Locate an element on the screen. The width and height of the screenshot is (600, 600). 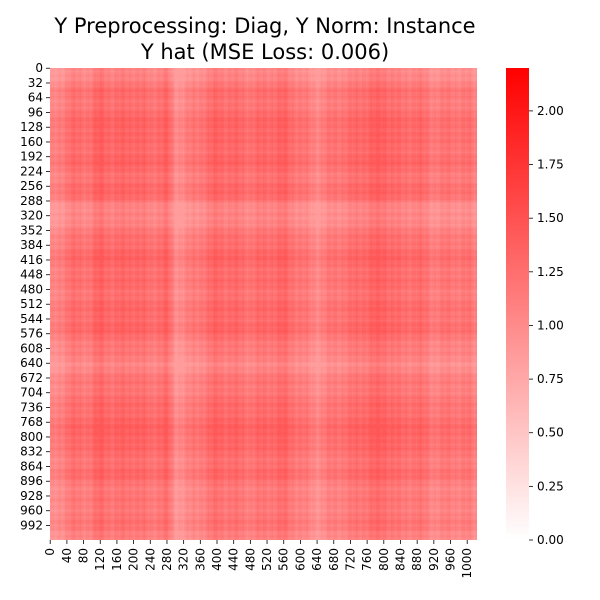
y-tick-label: 544 is located at coordinates (31, 319).